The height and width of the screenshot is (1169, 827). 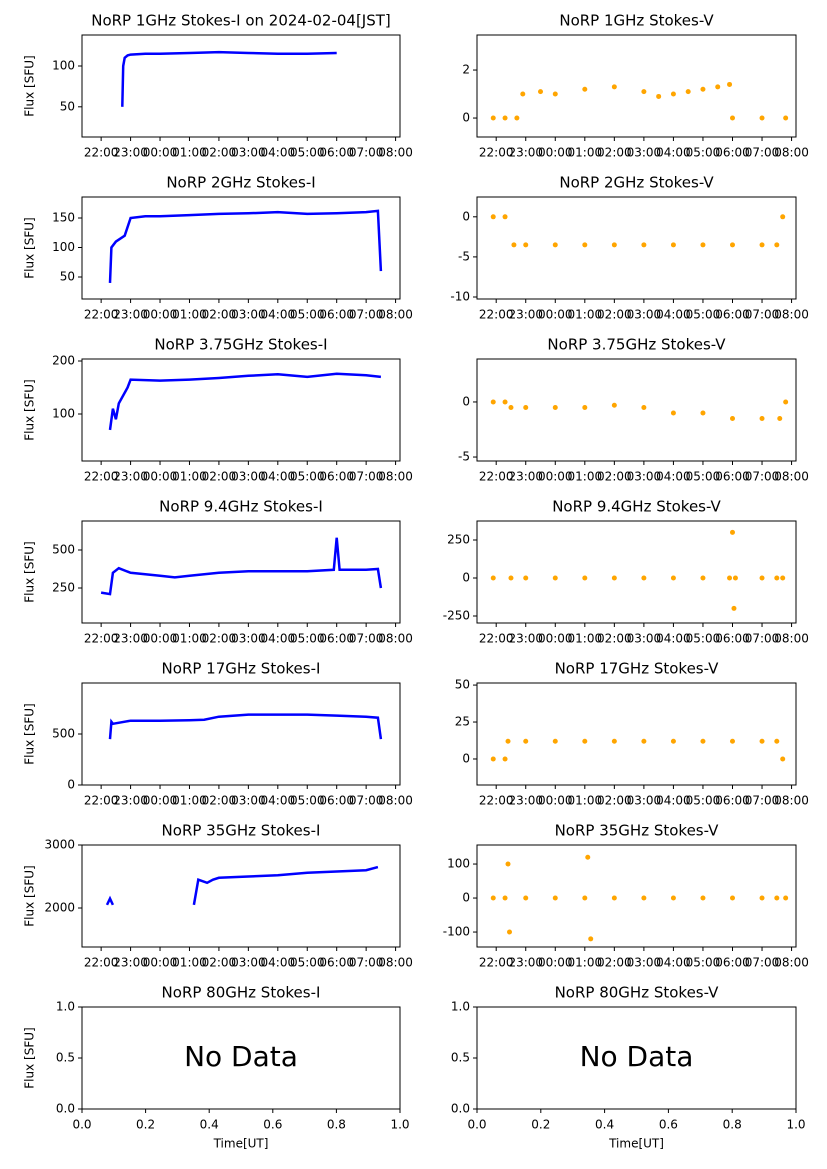 What do you see at coordinates (59, 908) in the screenshot?
I see `y-tick-label: 2000` at bounding box center [59, 908].